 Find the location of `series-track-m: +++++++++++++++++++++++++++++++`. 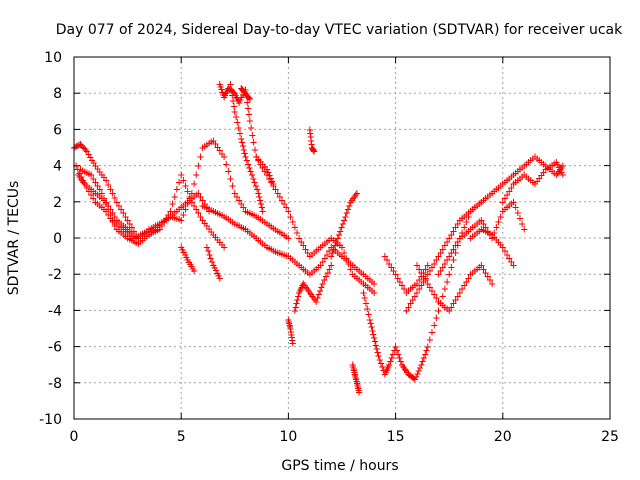

series-track-m: +++++++++++++++++++++++++++++++ is located at coordinates (313, 287).